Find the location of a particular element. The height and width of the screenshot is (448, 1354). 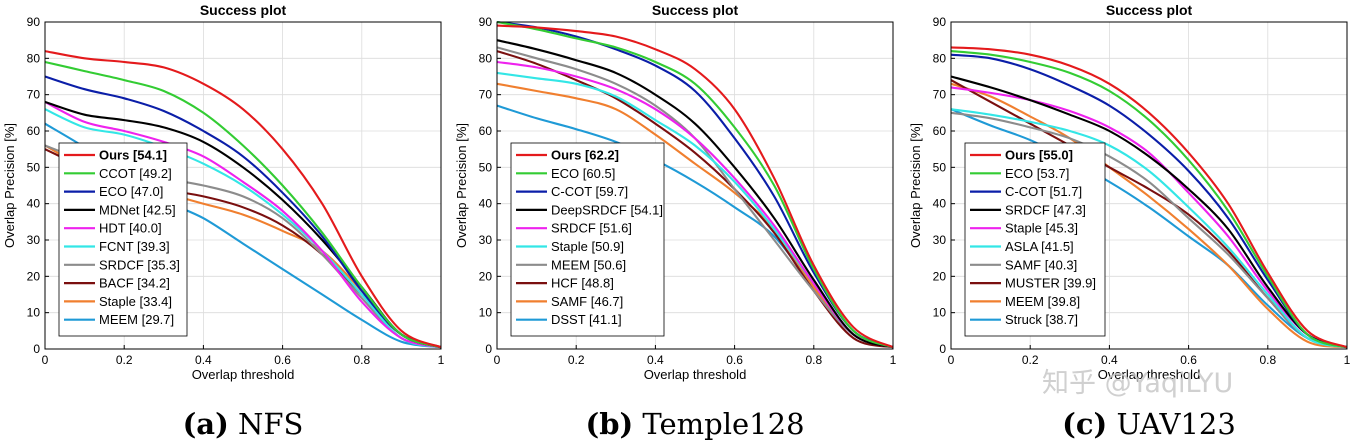

legend-label: MDNet [42.5] is located at coordinates (137, 209).